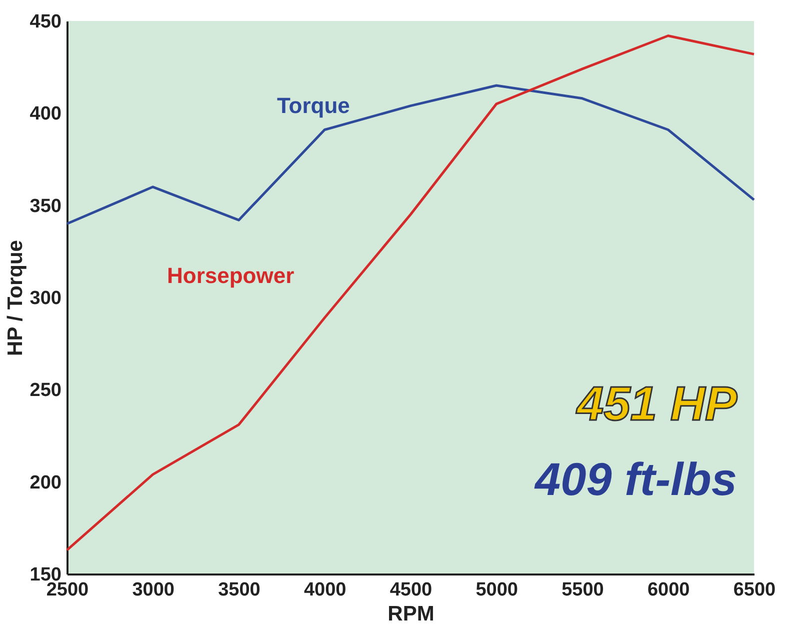  Describe the element at coordinates (231, 275) in the screenshot. I see `series-label: Horsepower` at that location.